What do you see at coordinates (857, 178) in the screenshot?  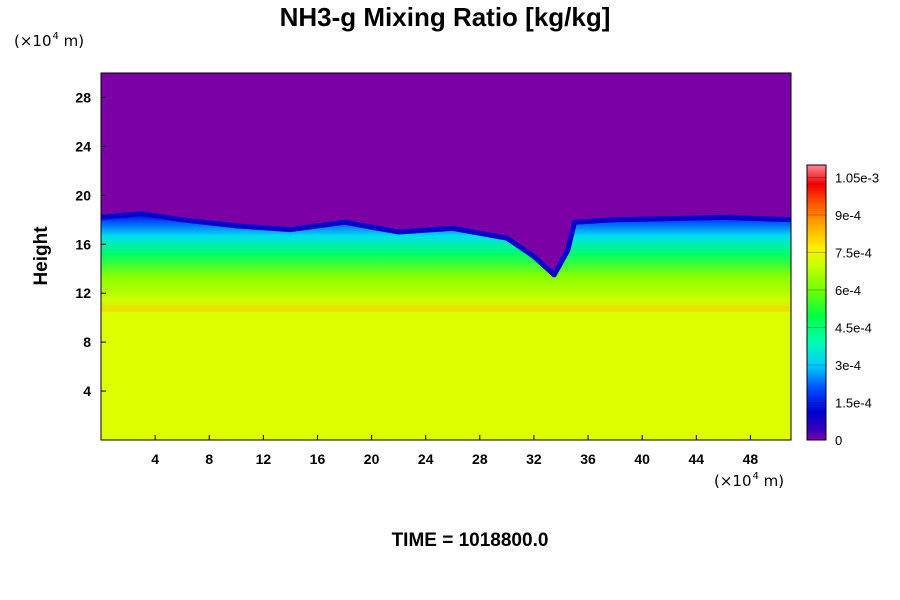 I see `colorbar-tick-label: 1.05e-3` at bounding box center [857, 178].